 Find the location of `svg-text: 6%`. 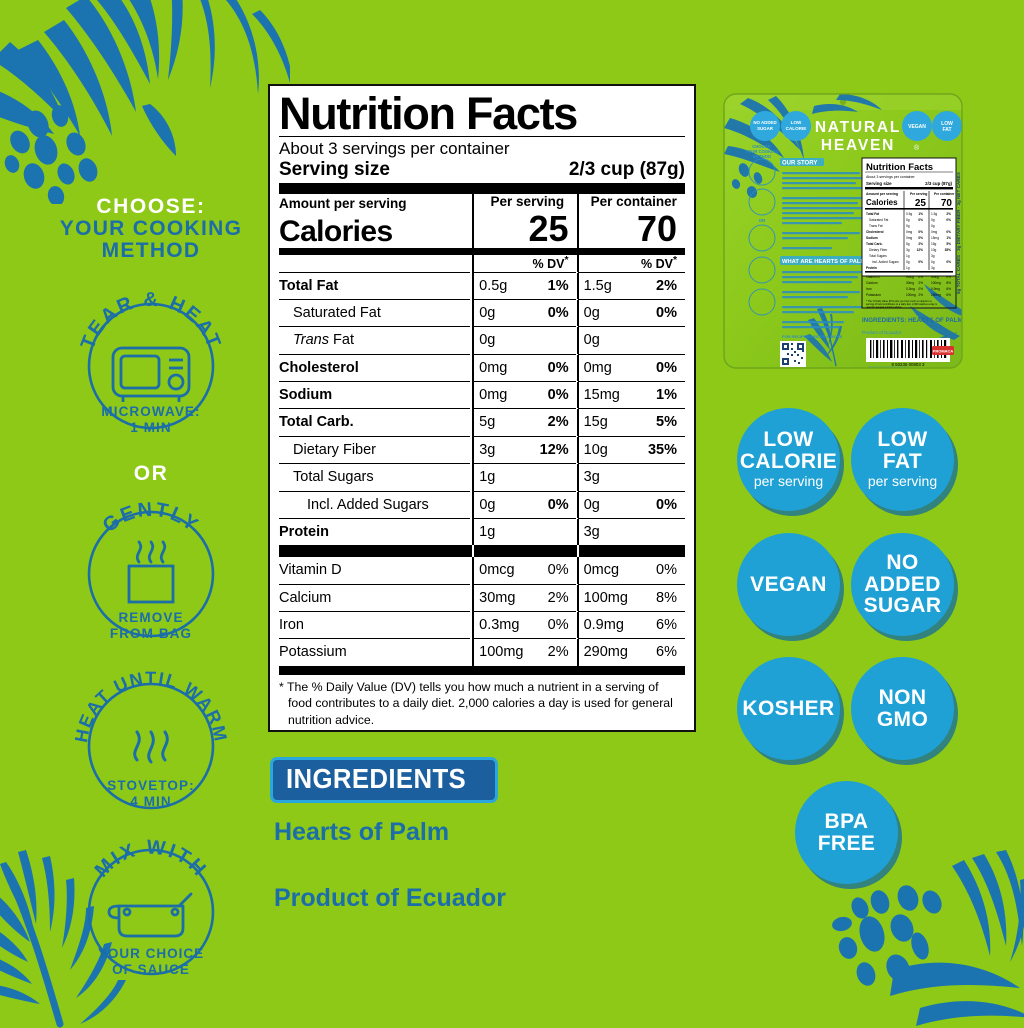

svg-text: 6% is located at coordinates (948, 295).